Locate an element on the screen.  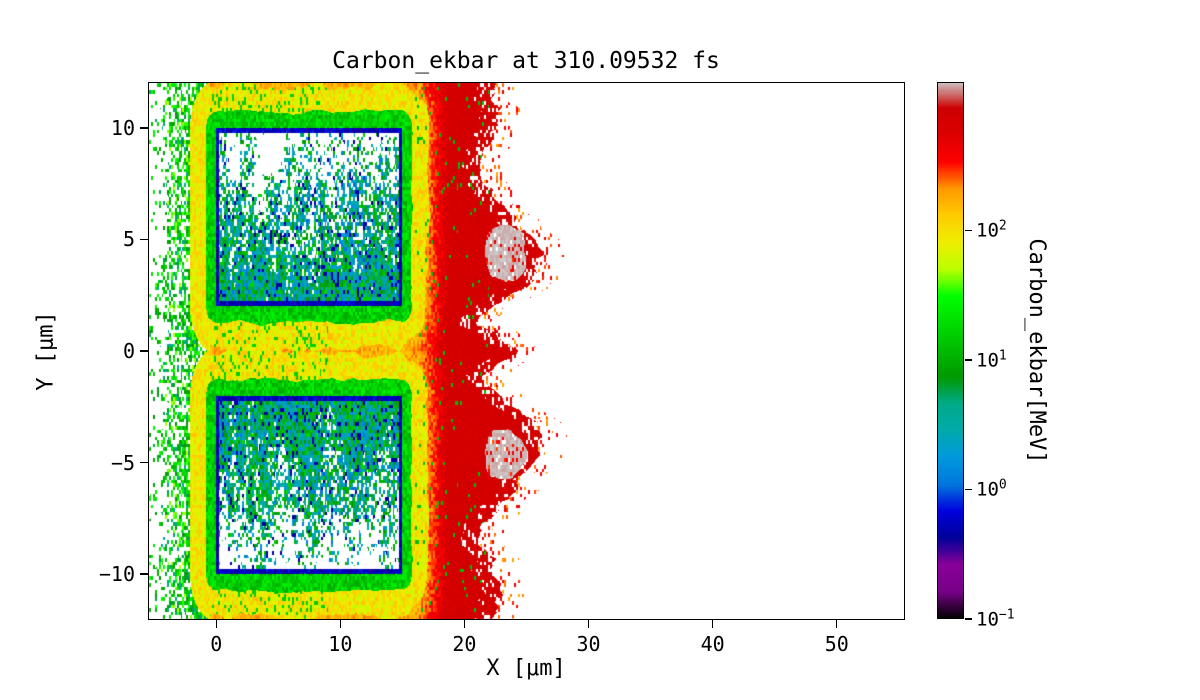
y-tick-label: −10 is located at coordinates (116, 574).